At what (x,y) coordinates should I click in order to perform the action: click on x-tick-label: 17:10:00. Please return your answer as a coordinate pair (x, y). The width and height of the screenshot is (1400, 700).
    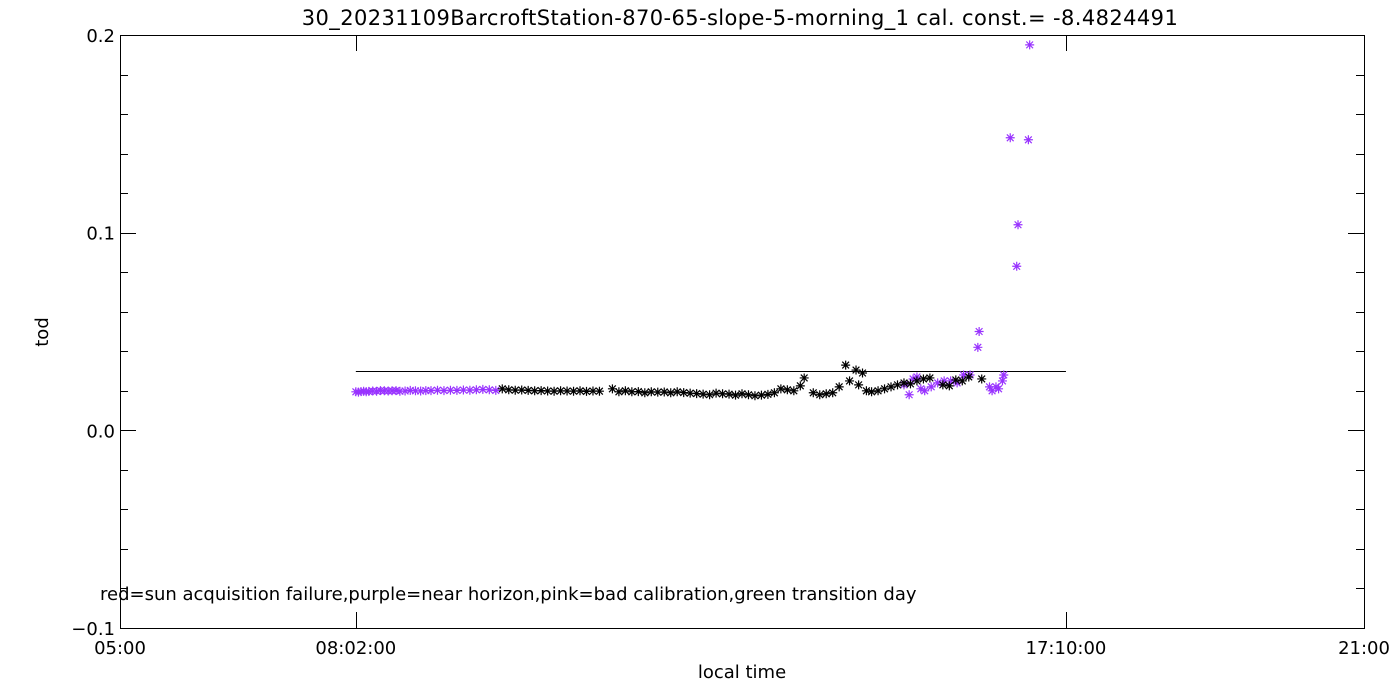
    Looking at the image, I should click on (1066, 648).